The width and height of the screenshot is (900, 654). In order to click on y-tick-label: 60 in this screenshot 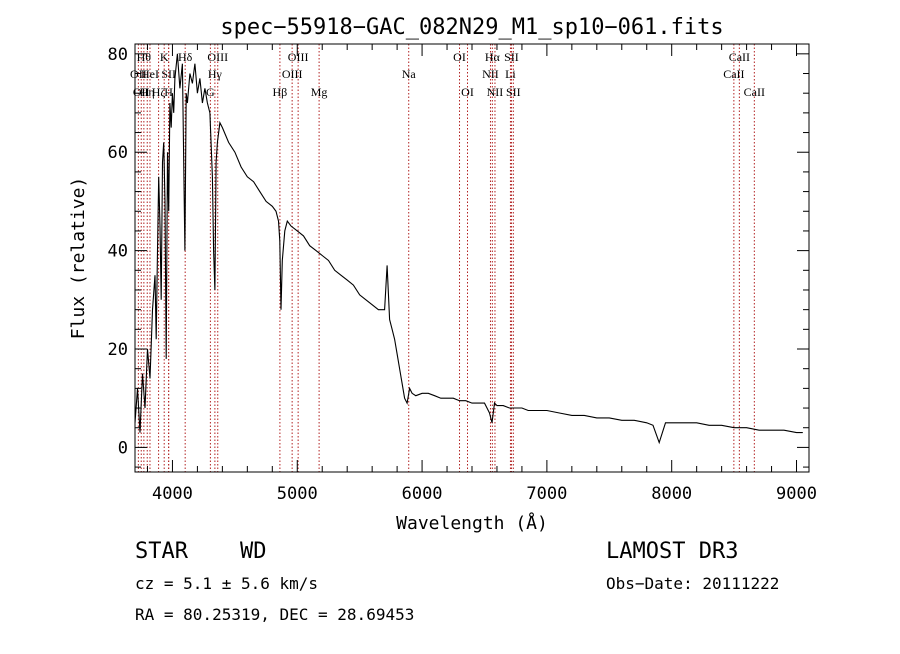, I will do `click(118, 153)`.